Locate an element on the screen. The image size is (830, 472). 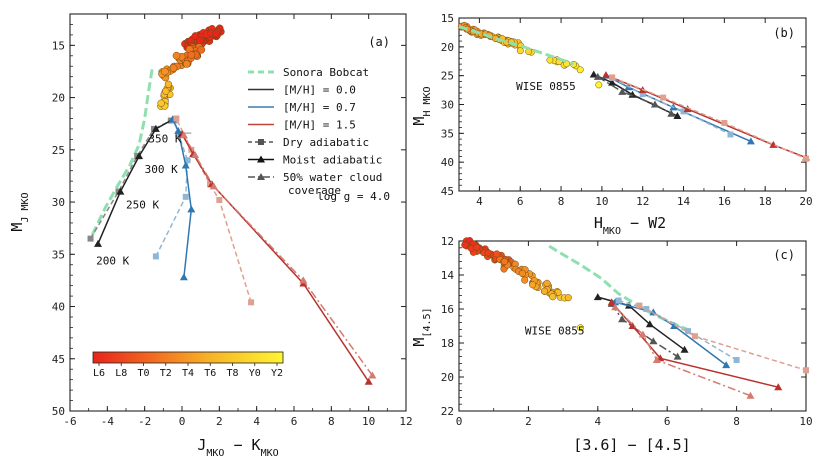
temperature-label: 200 K is located at coordinates (112, 261).